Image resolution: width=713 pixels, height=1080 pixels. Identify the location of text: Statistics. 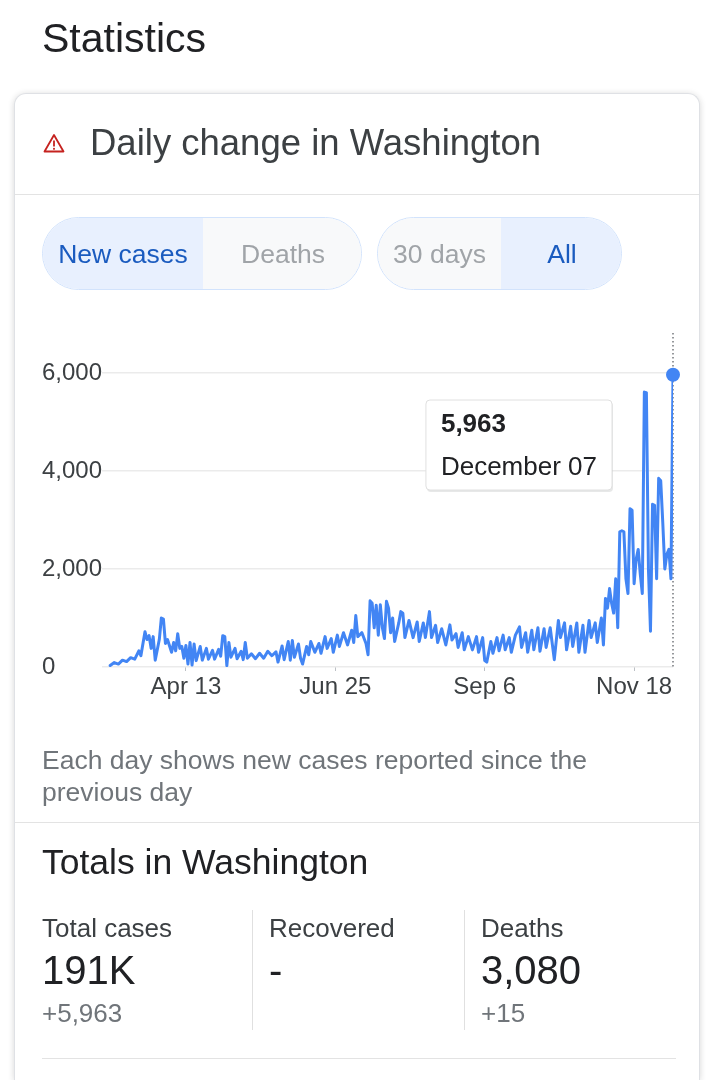
(124, 38).